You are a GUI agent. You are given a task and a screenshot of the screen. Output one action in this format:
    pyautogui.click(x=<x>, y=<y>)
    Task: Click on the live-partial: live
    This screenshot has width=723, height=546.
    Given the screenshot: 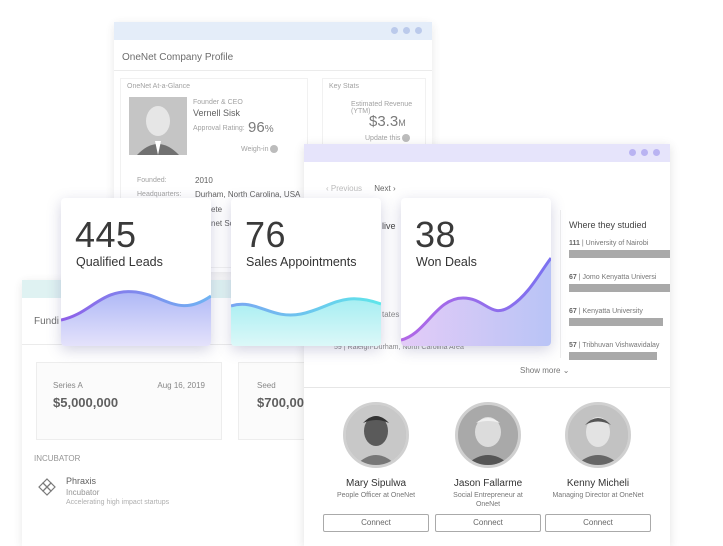 What is the action you would take?
    pyautogui.click(x=389, y=226)
    